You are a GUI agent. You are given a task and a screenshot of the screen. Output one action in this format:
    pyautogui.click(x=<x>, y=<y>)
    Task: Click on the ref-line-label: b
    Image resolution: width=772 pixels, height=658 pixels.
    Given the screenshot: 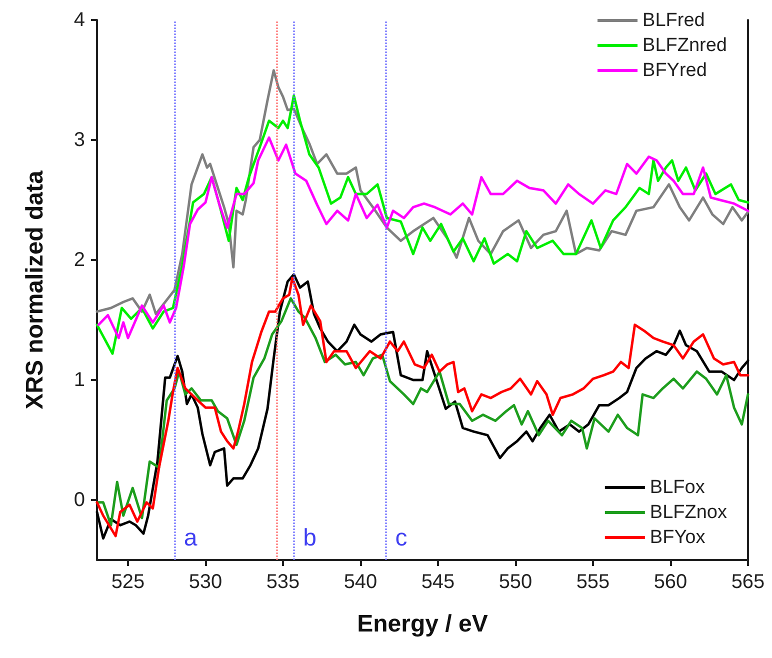 What is the action you would take?
    pyautogui.click(x=310, y=538)
    